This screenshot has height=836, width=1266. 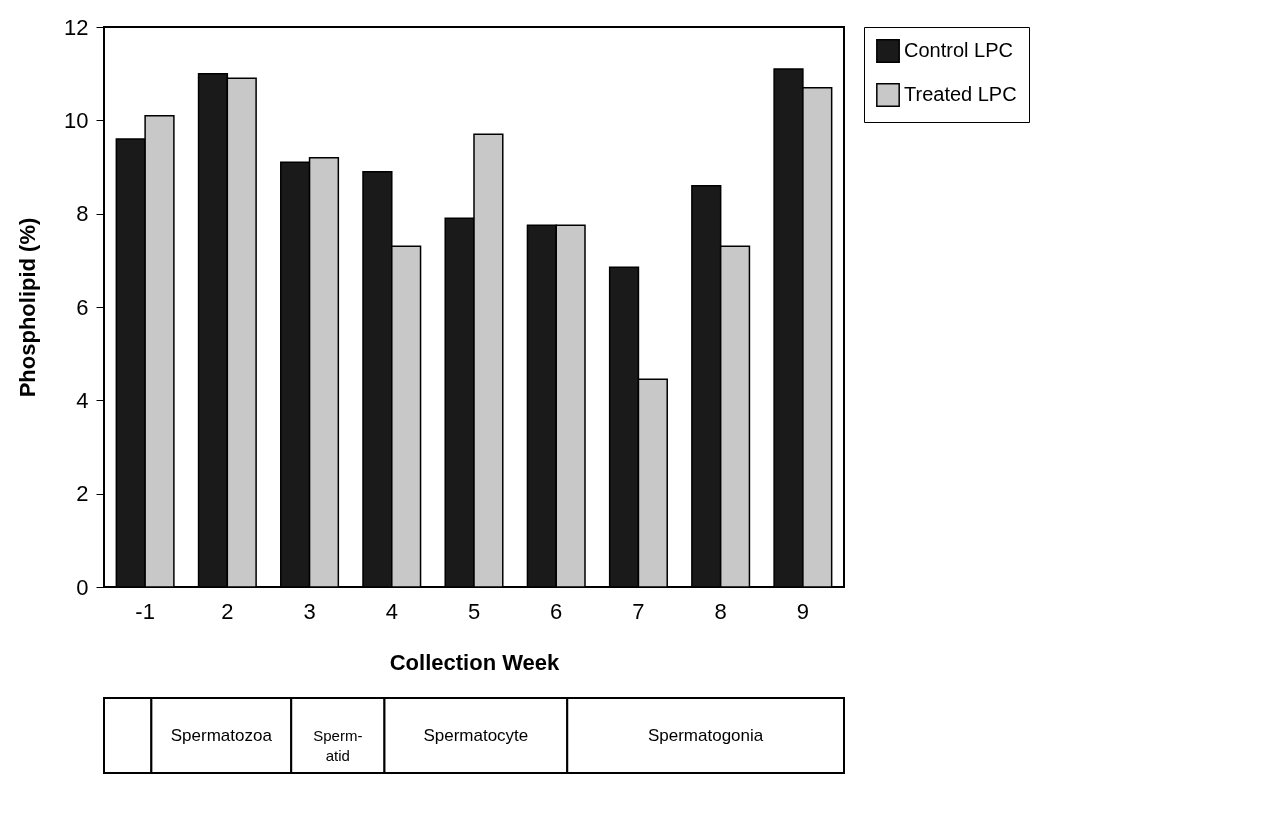 What do you see at coordinates (82, 214) in the screenshot?
I see `y-tick-label: 8` at bounding box center [82, 214].